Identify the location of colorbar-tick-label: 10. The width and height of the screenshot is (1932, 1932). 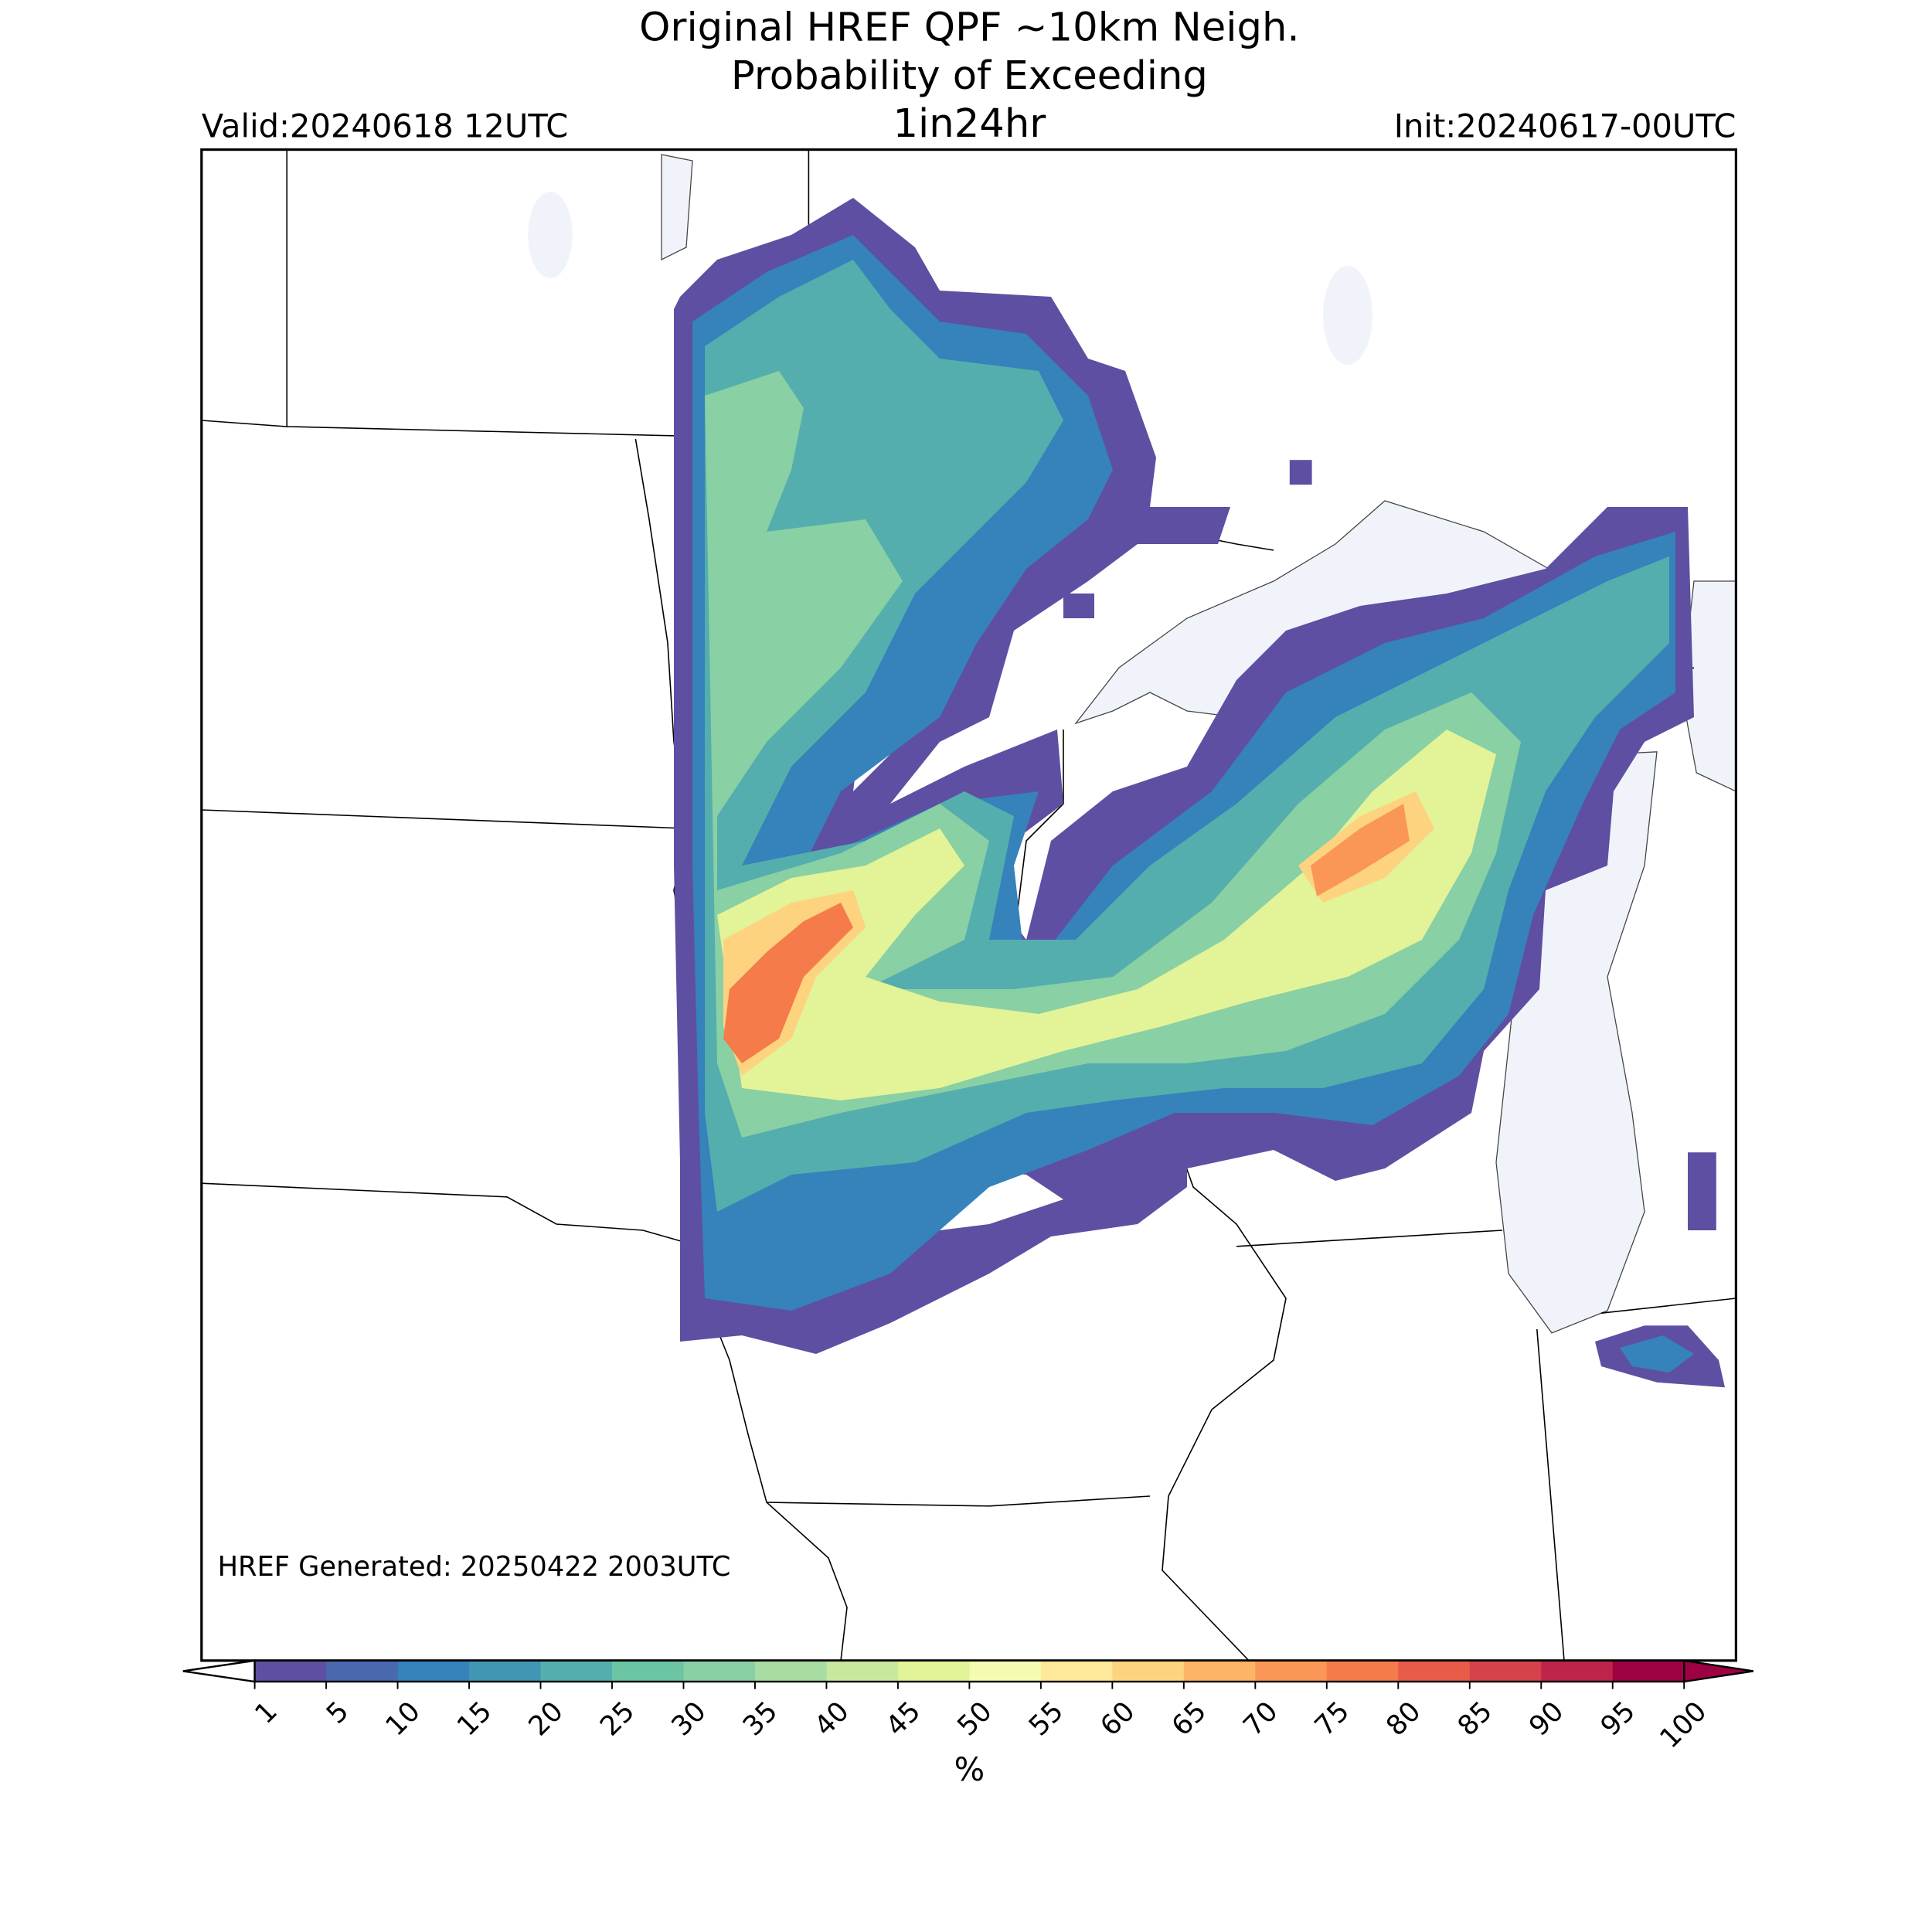
(403, 1719).